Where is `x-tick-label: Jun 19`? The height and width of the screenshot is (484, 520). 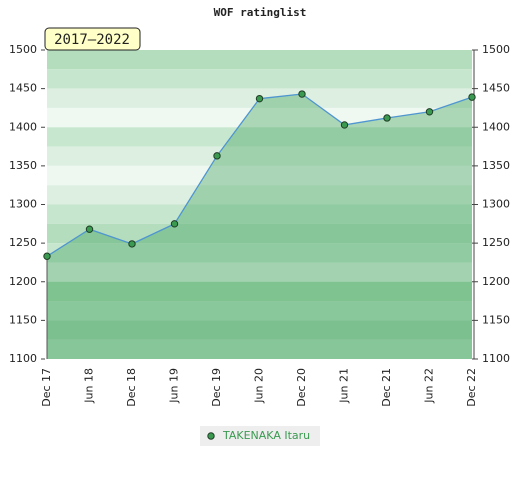
x-tick-label: Jun 19 is located at coordinates (174, 386).